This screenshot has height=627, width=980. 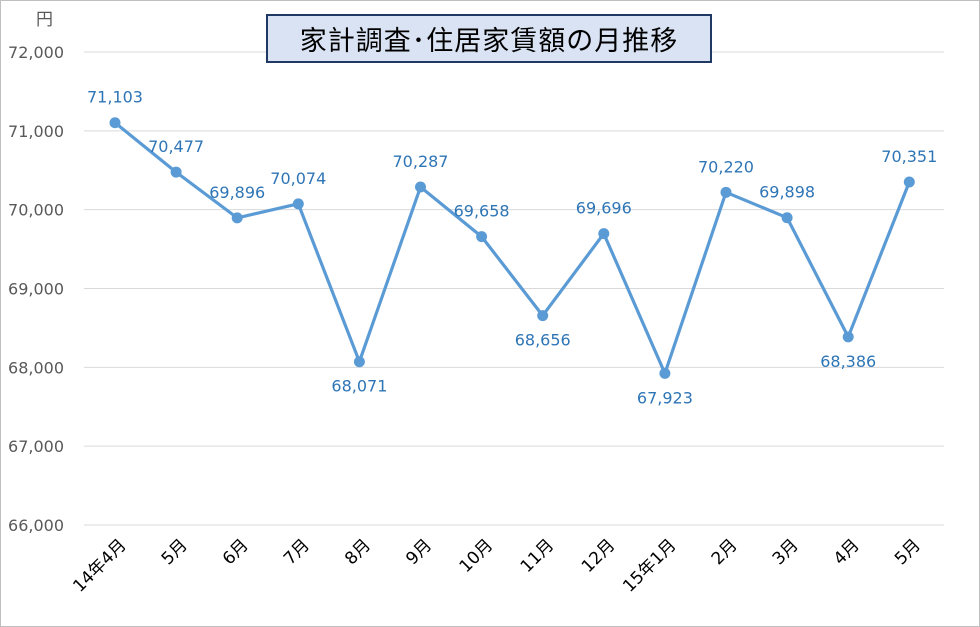 What do you see at coordinates (847, 552) in the screenshot?
I see `x-tick-label: 4月` at bounding box center [847, 552].